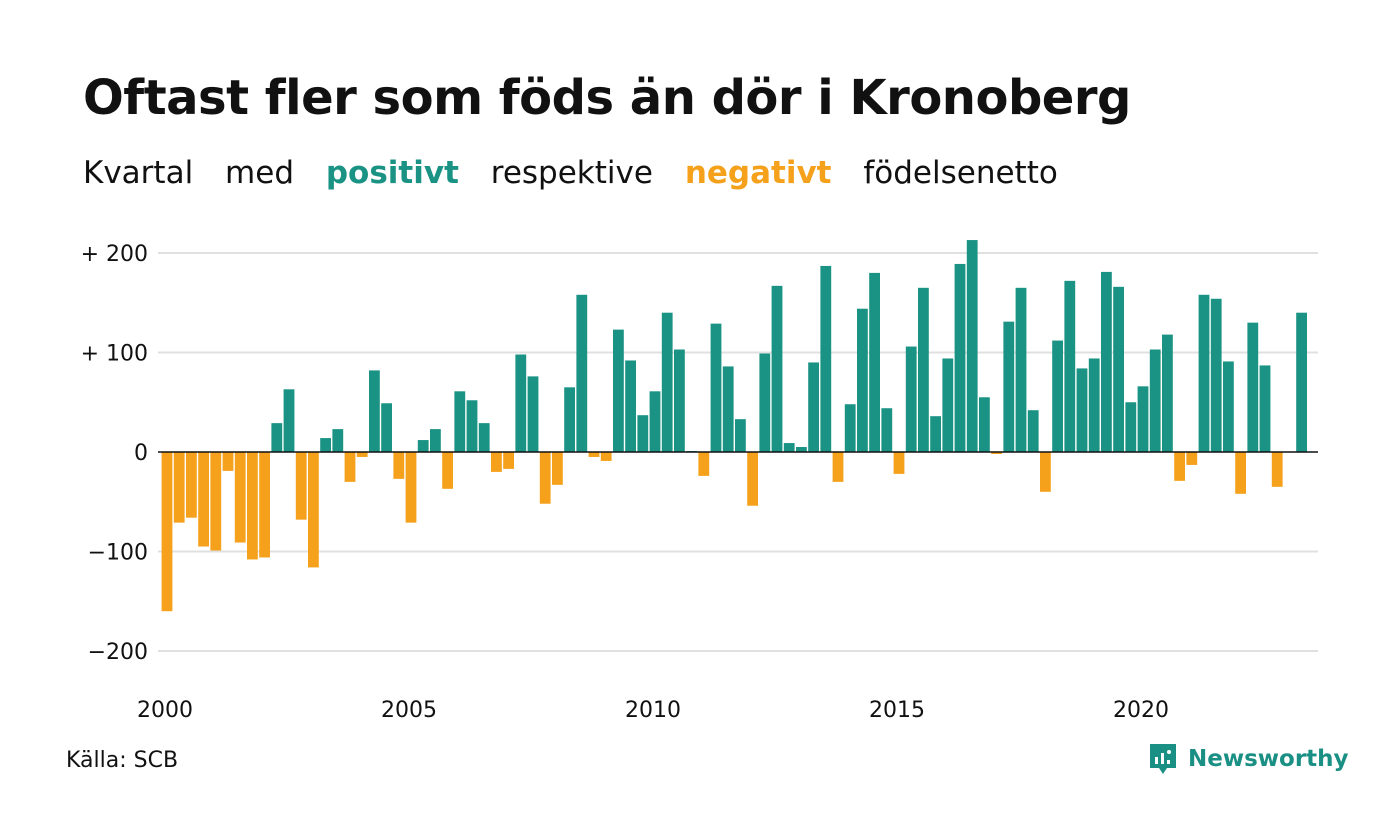  I want to click on x-tick-label: 2015, so click(897, 710).